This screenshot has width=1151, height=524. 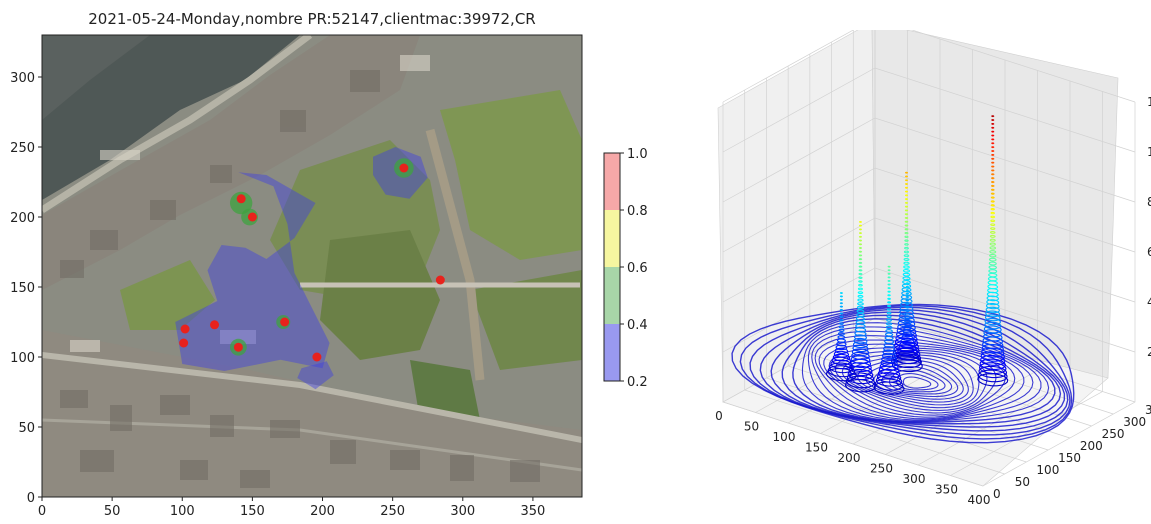 What do you see at coordinates (637, 382) in the screenshot?
I see `colorbar-tick-label: 0.2` at bounding box center [637, 382].